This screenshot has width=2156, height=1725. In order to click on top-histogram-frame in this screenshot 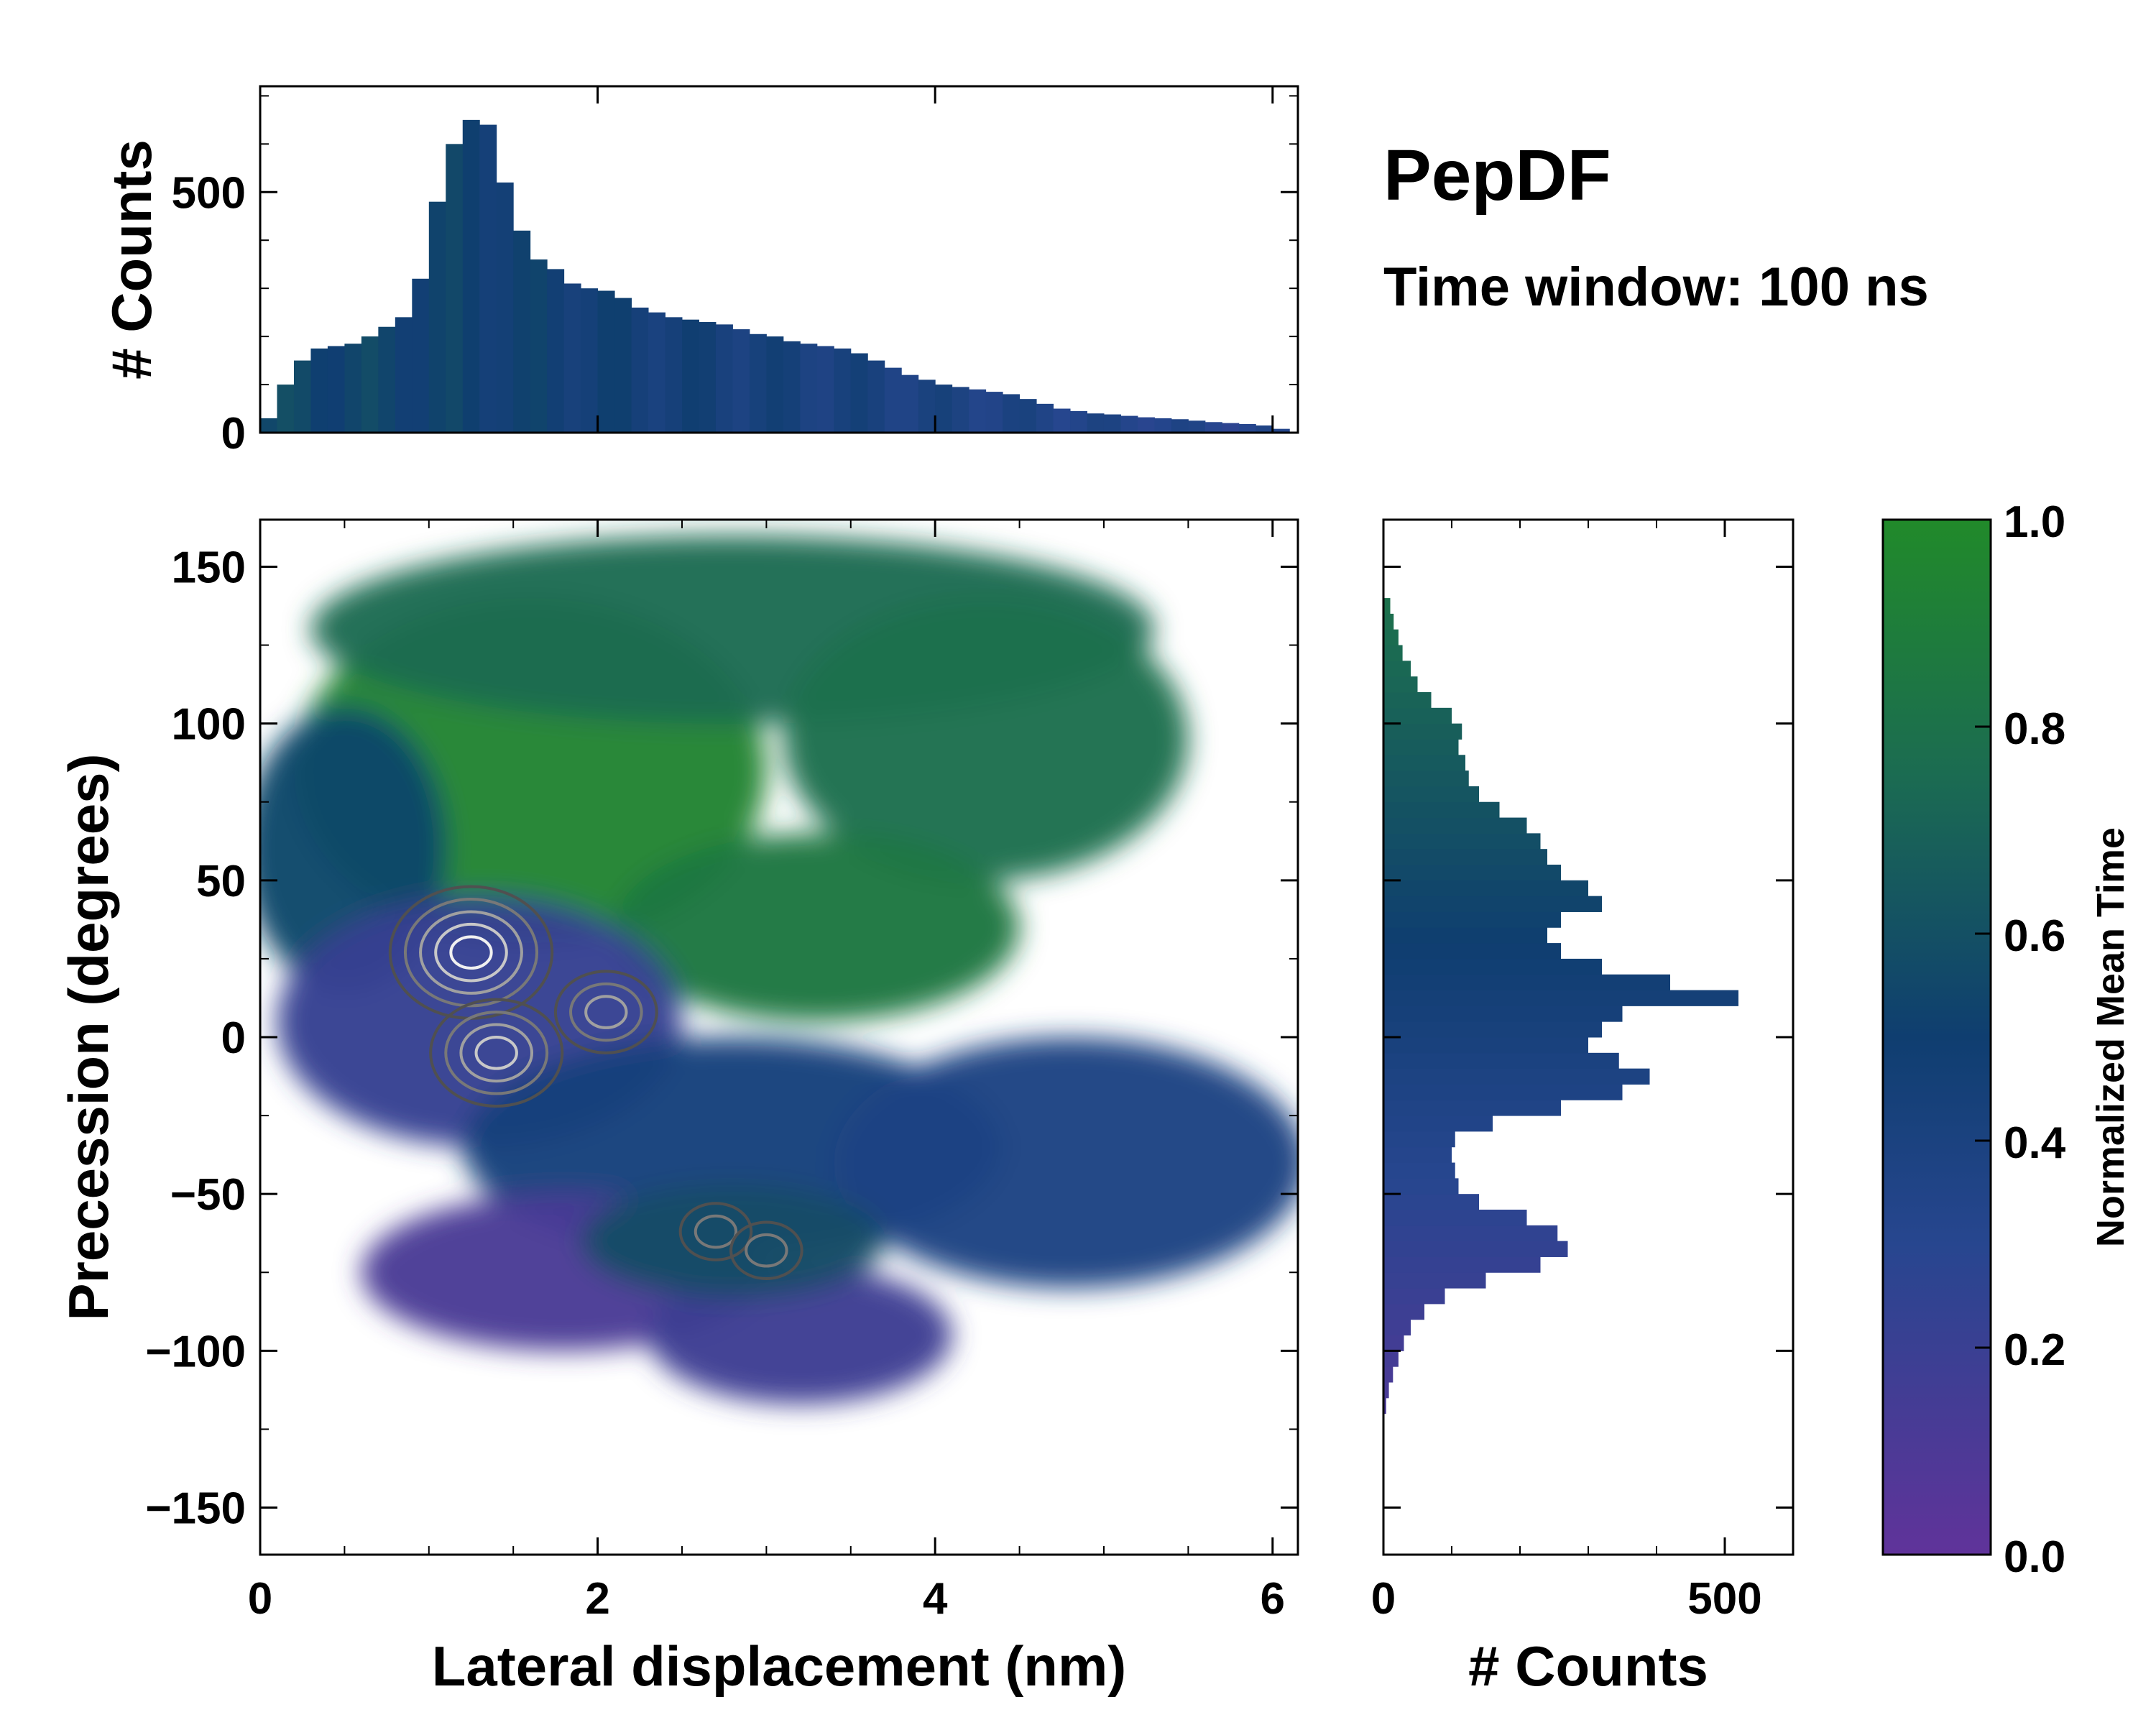, I will do `click(779, 259)`.